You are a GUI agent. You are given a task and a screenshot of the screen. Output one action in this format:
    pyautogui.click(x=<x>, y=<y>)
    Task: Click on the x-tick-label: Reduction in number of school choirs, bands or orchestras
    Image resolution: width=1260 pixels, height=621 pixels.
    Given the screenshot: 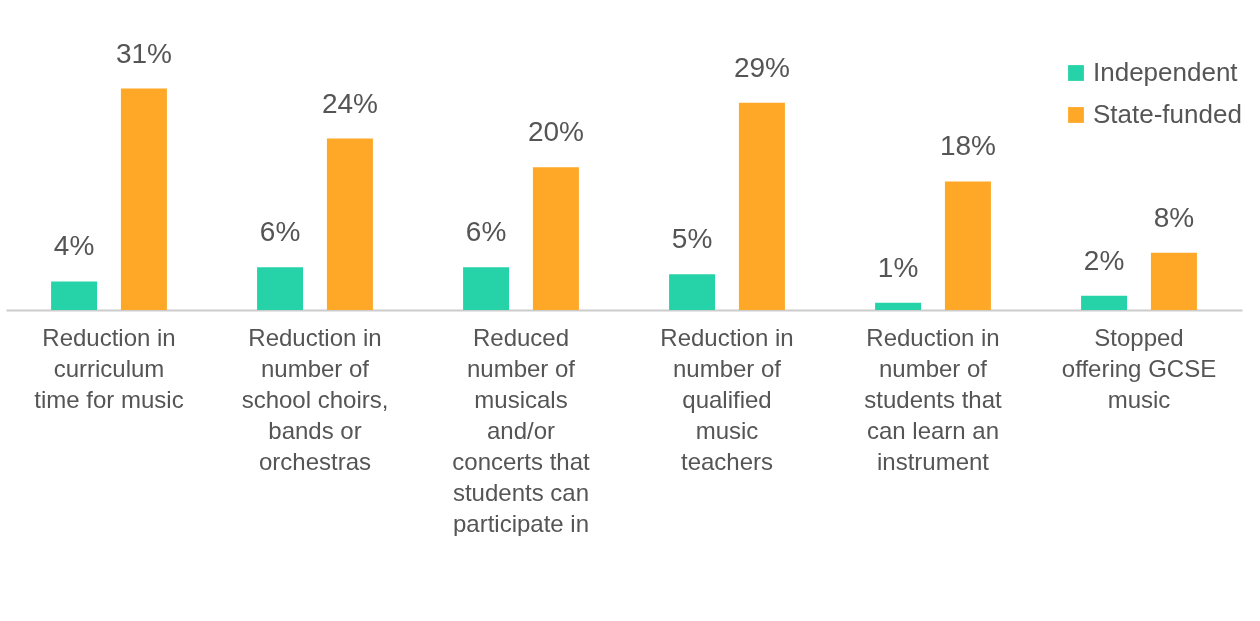 What is the action you would take?
    pyautogui.click(x=315, y=399)
    